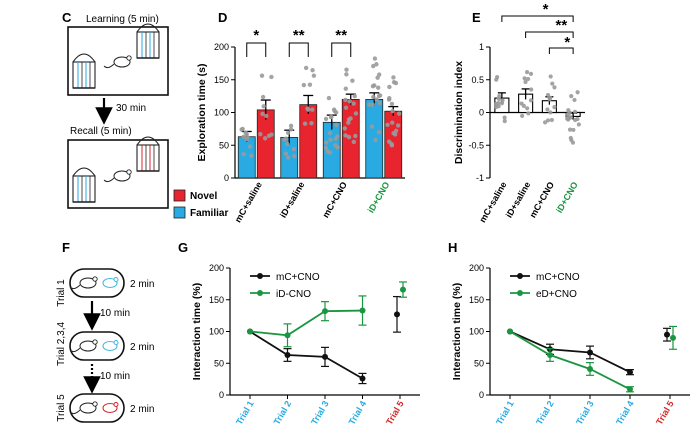 The image size is (700, 440). I want to click on x-tick-label: Trial 5, so click(395, 413).